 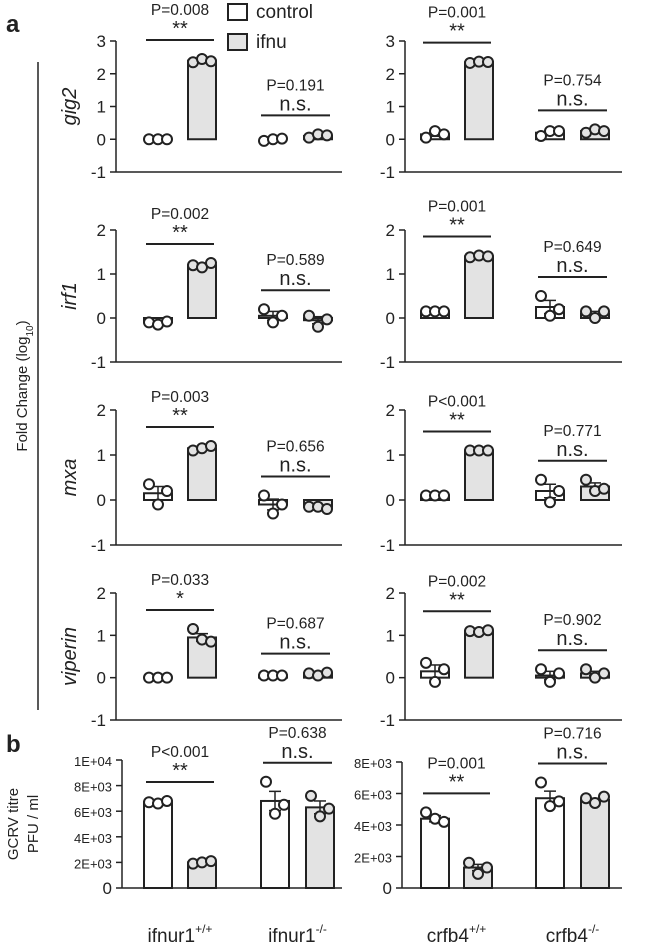 I want to click on y-tick-label: 3, so click(x=101, y=41).